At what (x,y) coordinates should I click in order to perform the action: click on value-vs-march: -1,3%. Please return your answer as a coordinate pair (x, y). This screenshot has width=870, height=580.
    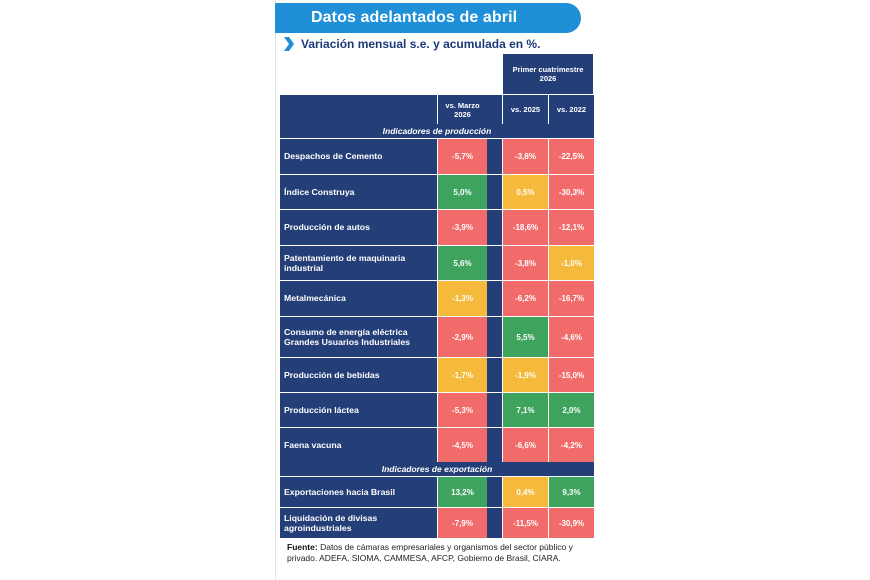
    Looking at the image, I should click on (462, 298).